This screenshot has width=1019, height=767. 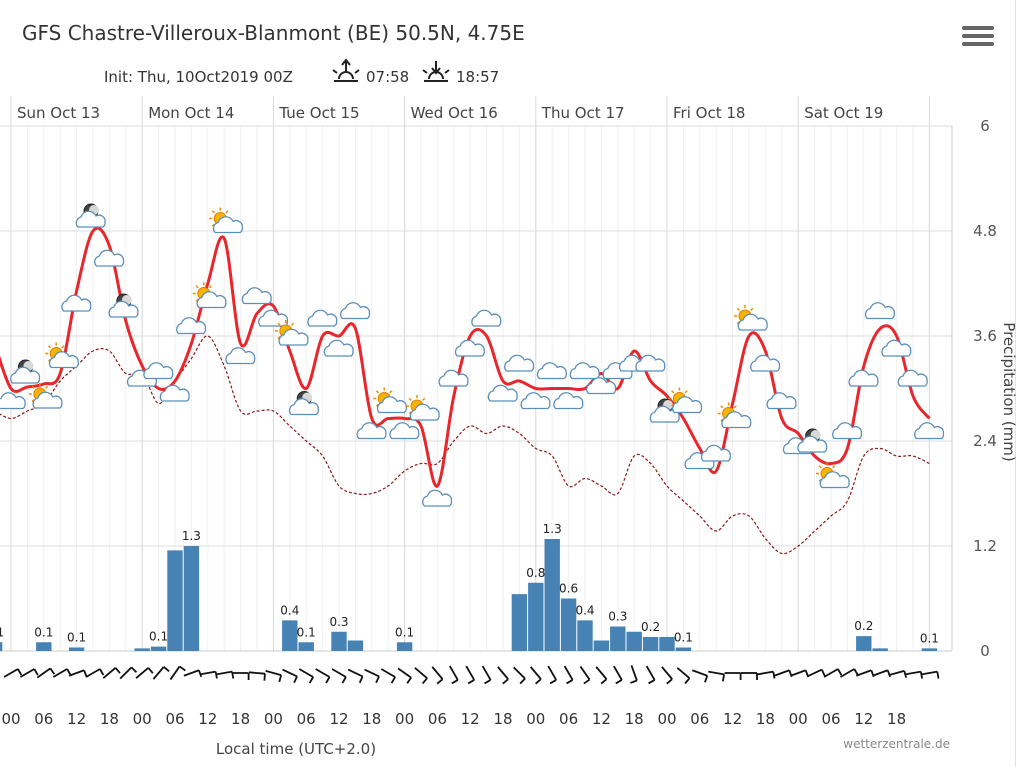 I want to click on day-label: Tue Oct 15, so click(x=318, y=113).